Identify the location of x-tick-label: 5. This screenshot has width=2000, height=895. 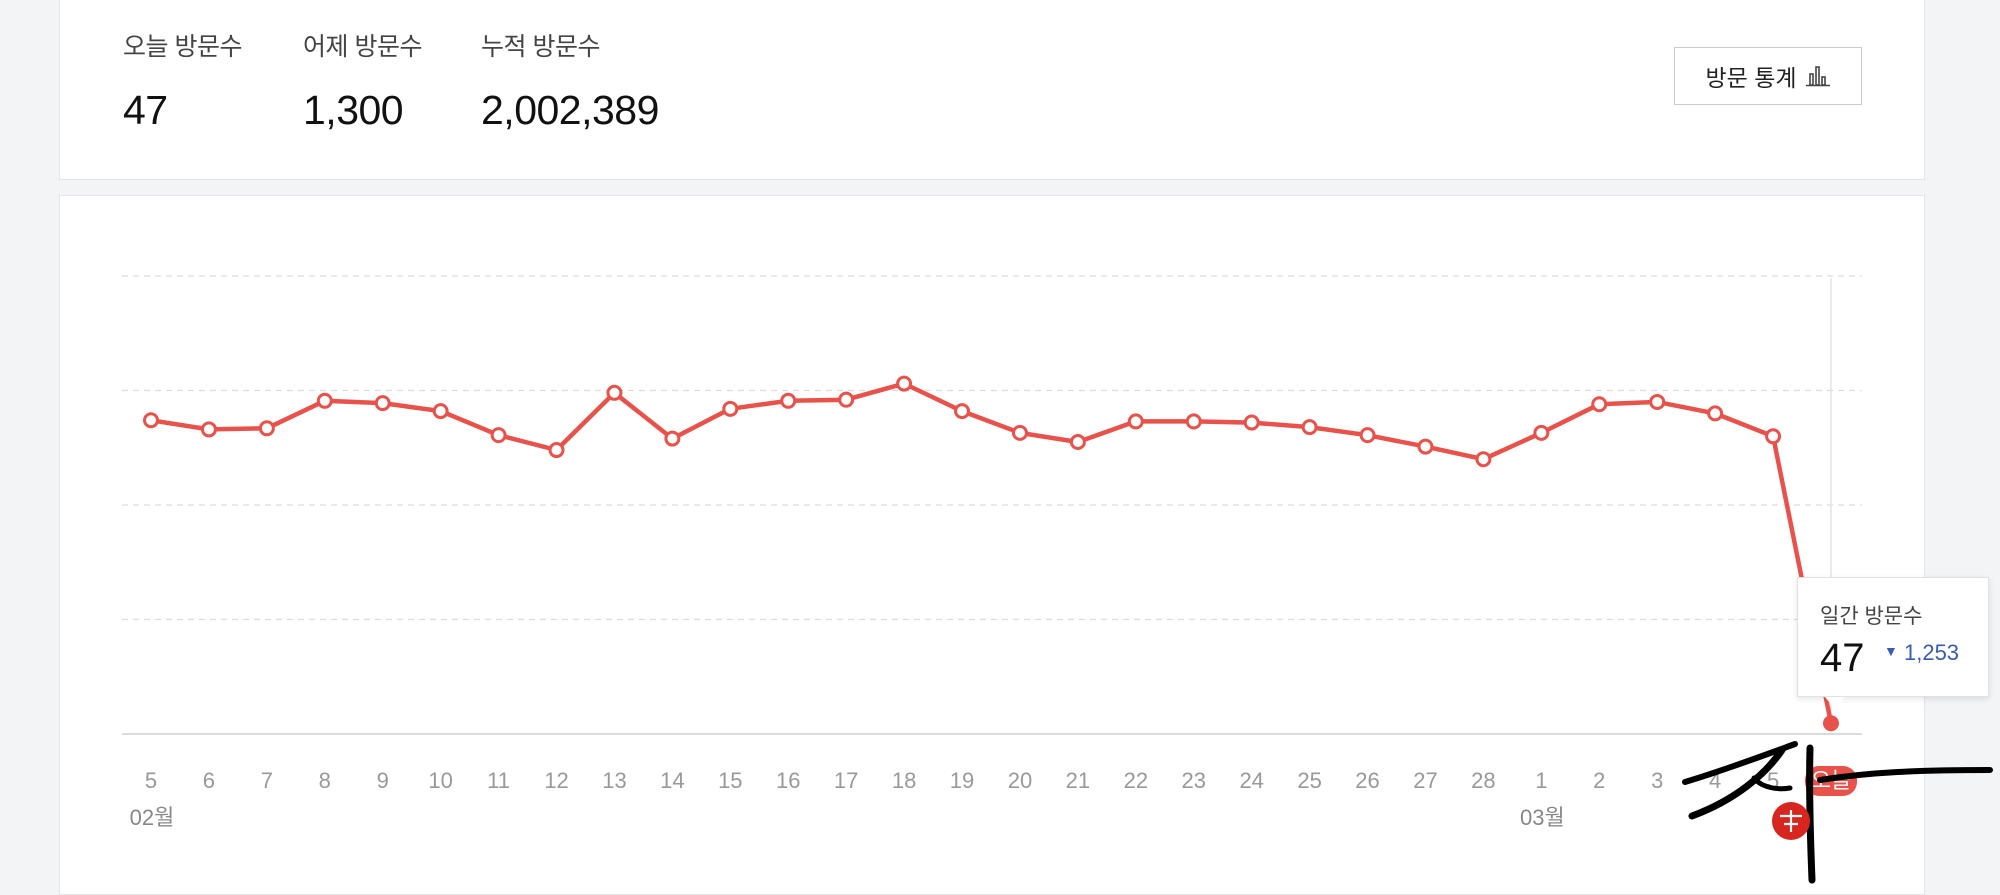
(151, 780).